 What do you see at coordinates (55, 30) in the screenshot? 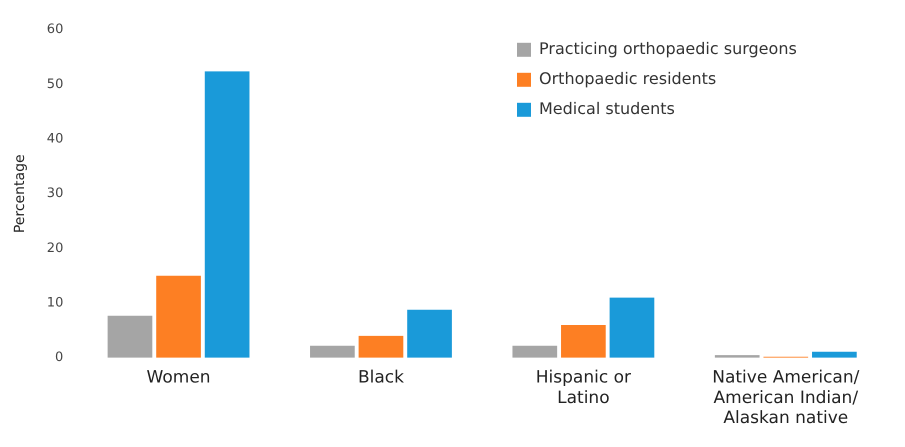
I see `y-tick-label: 60` at bounding box center [55, 30].